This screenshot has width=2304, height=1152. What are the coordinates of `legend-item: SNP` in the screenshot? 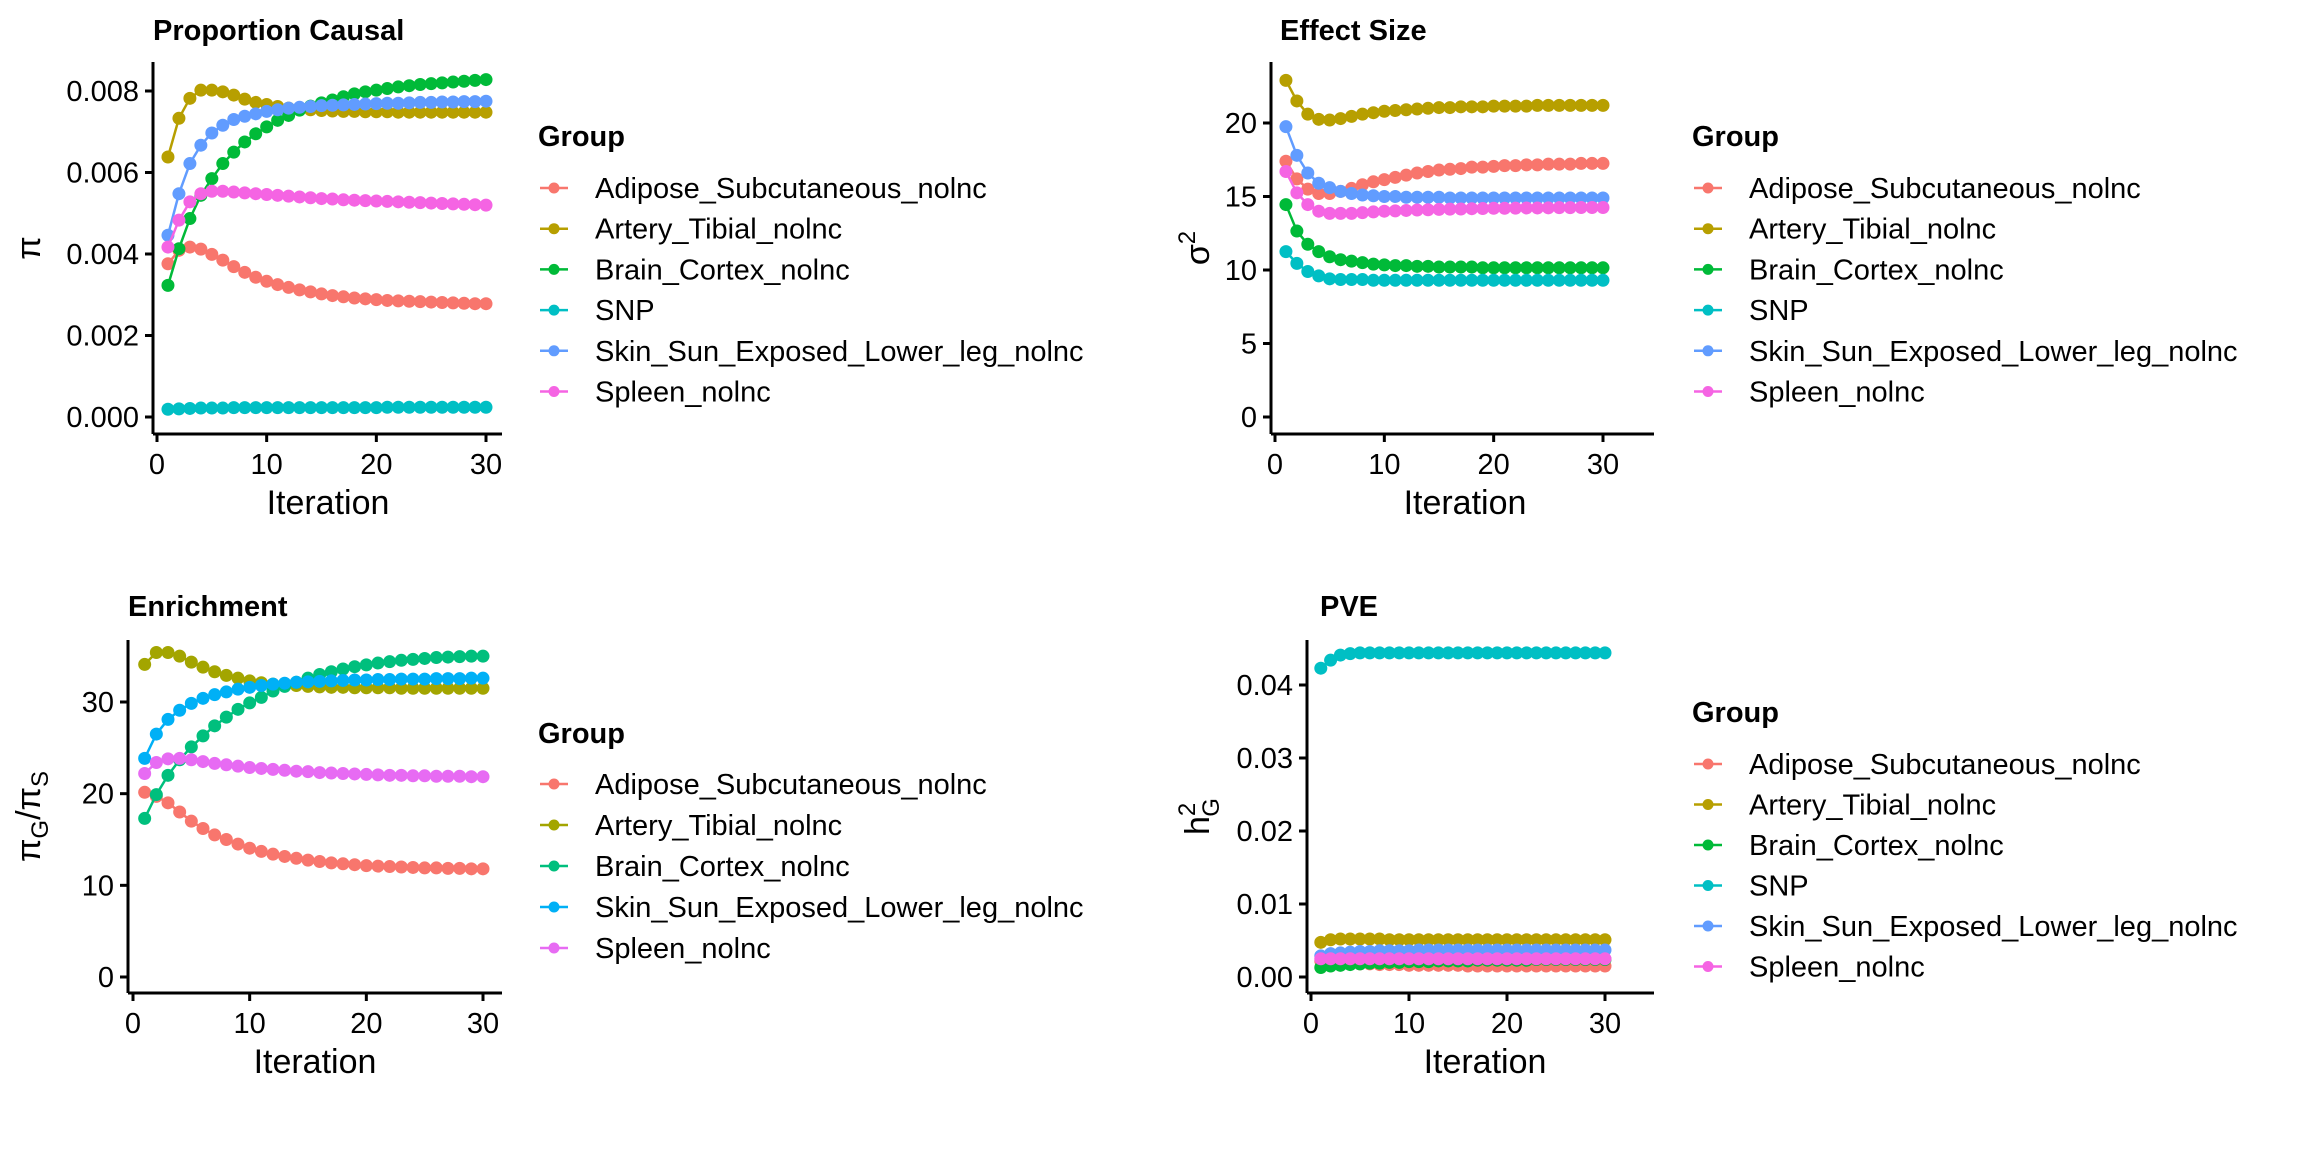 It's located at (1751, 311).